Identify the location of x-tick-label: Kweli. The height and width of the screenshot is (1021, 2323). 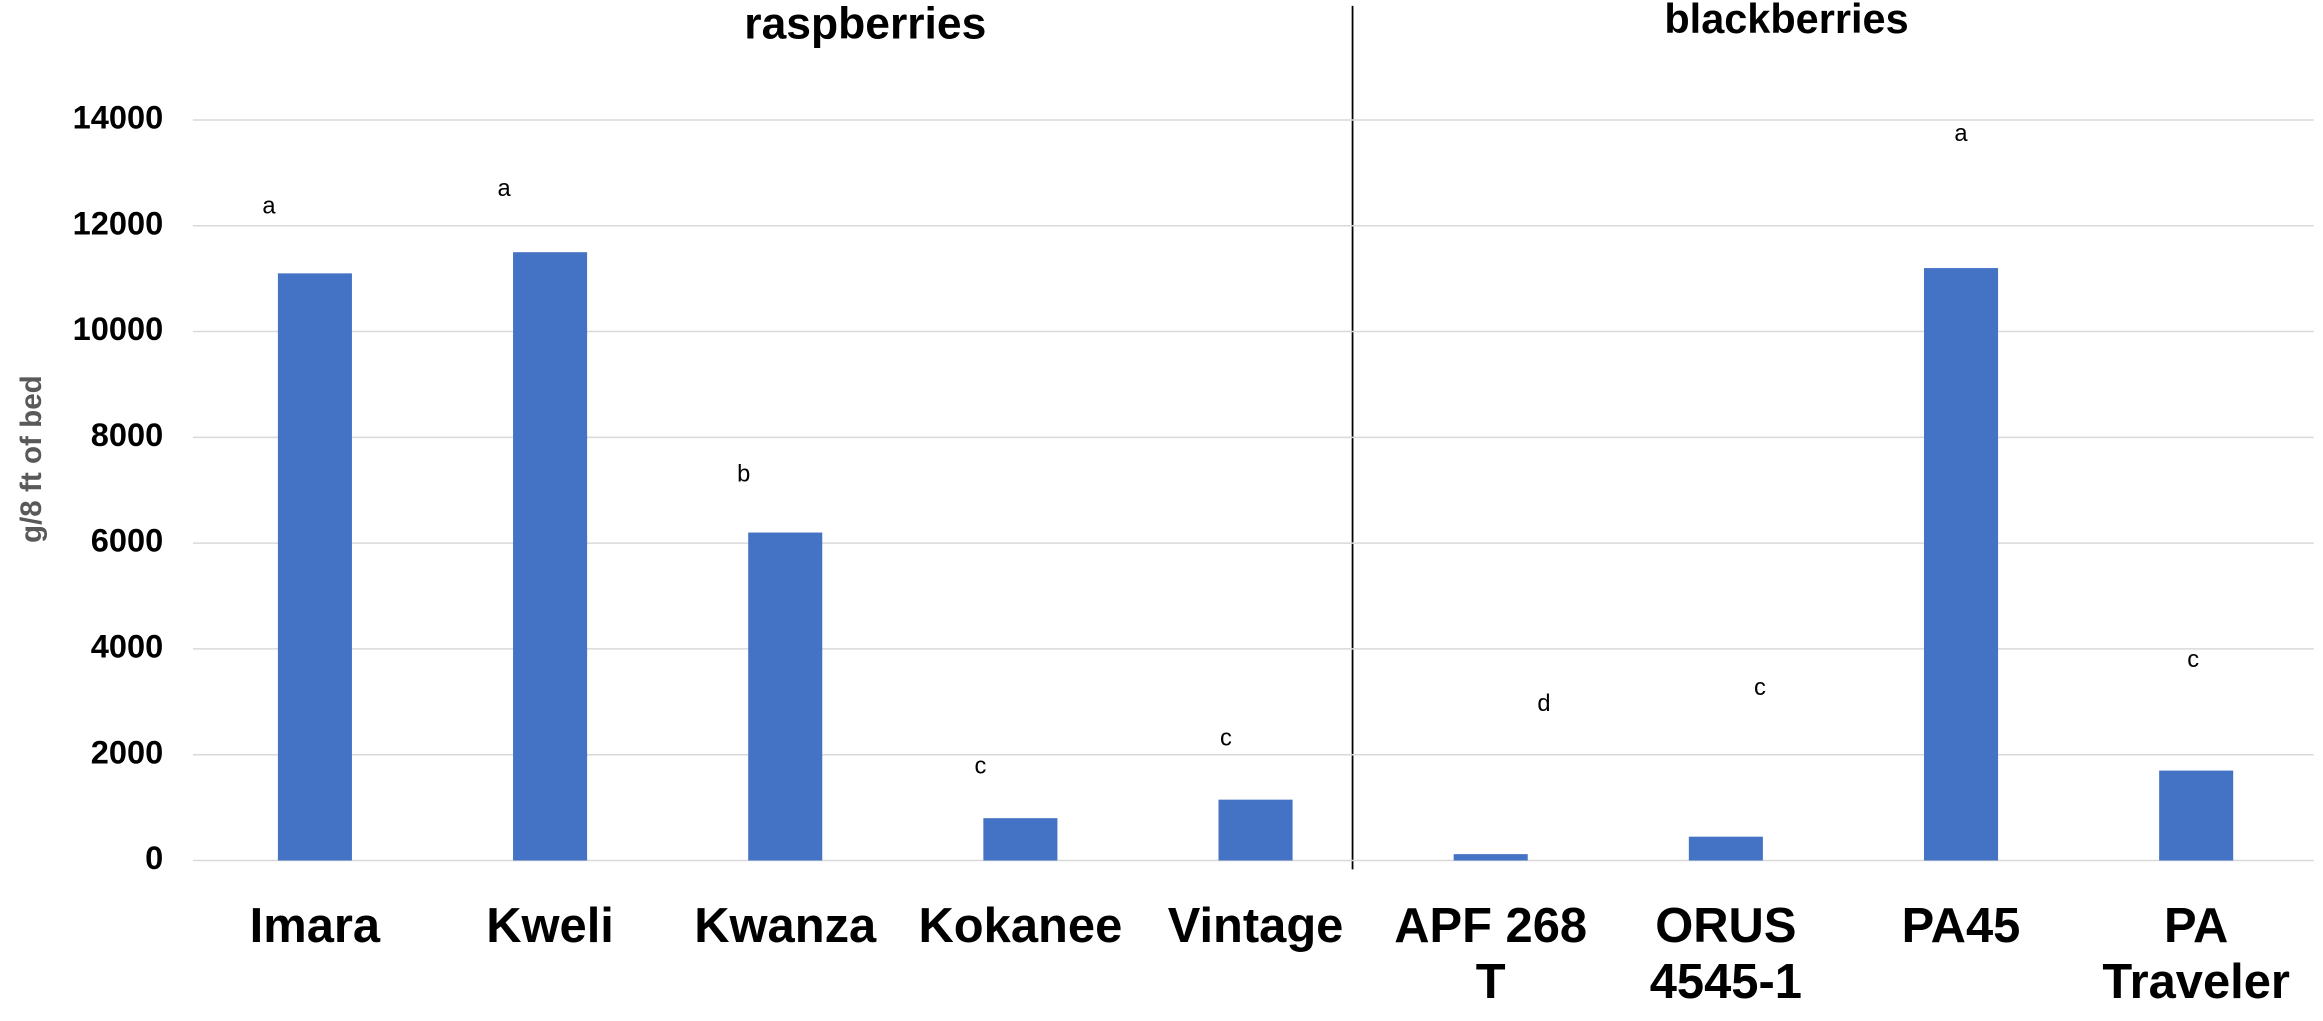
(550, 925).